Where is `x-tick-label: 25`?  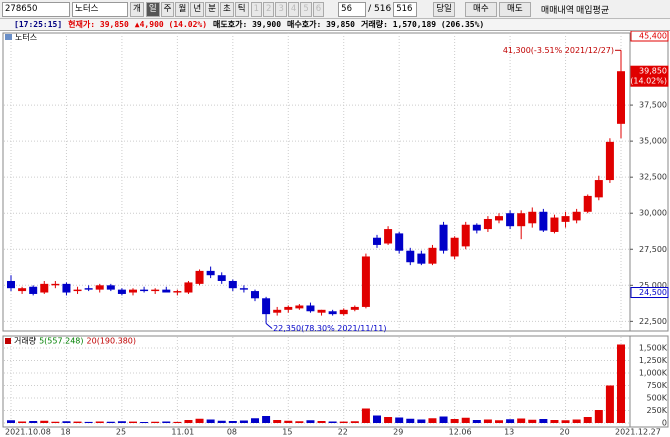
x-tick-label: 25 is located at coordinates (121, 432).